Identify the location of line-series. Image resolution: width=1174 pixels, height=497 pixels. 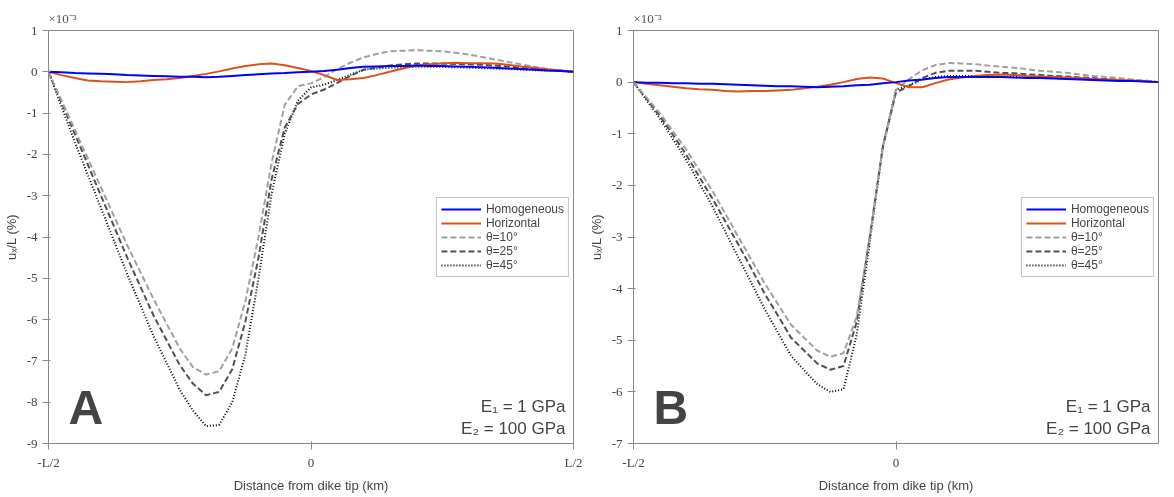
(311, 71).